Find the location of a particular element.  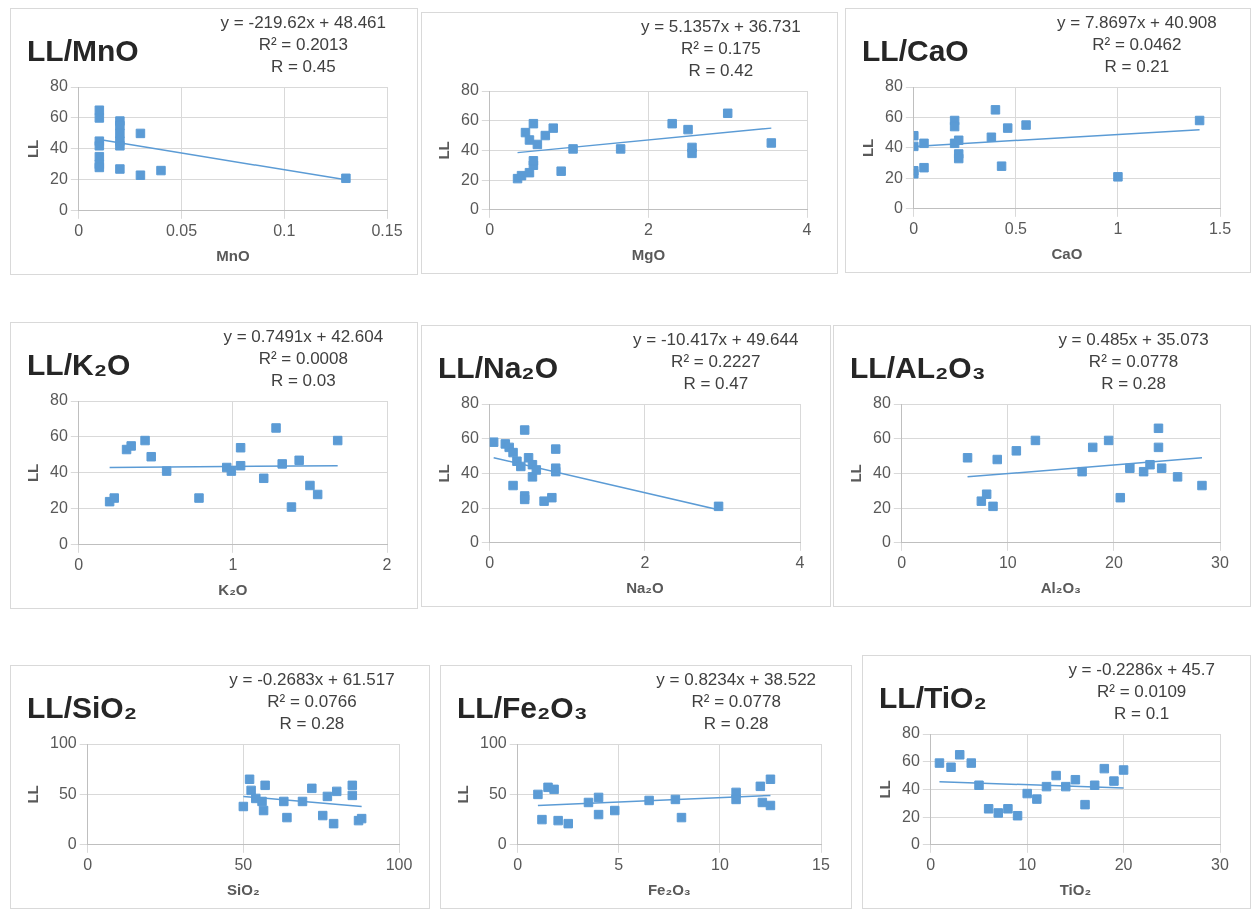

x-tick-label: 0.05 is located at coordinates (181, 230).